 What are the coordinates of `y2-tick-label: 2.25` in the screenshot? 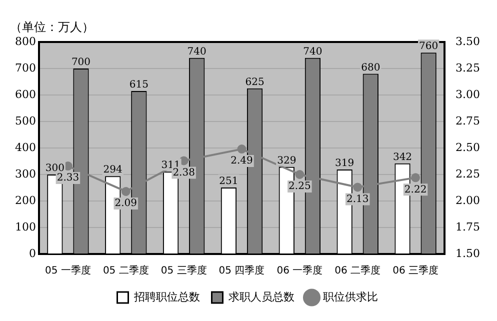 It's located at (468, 173).